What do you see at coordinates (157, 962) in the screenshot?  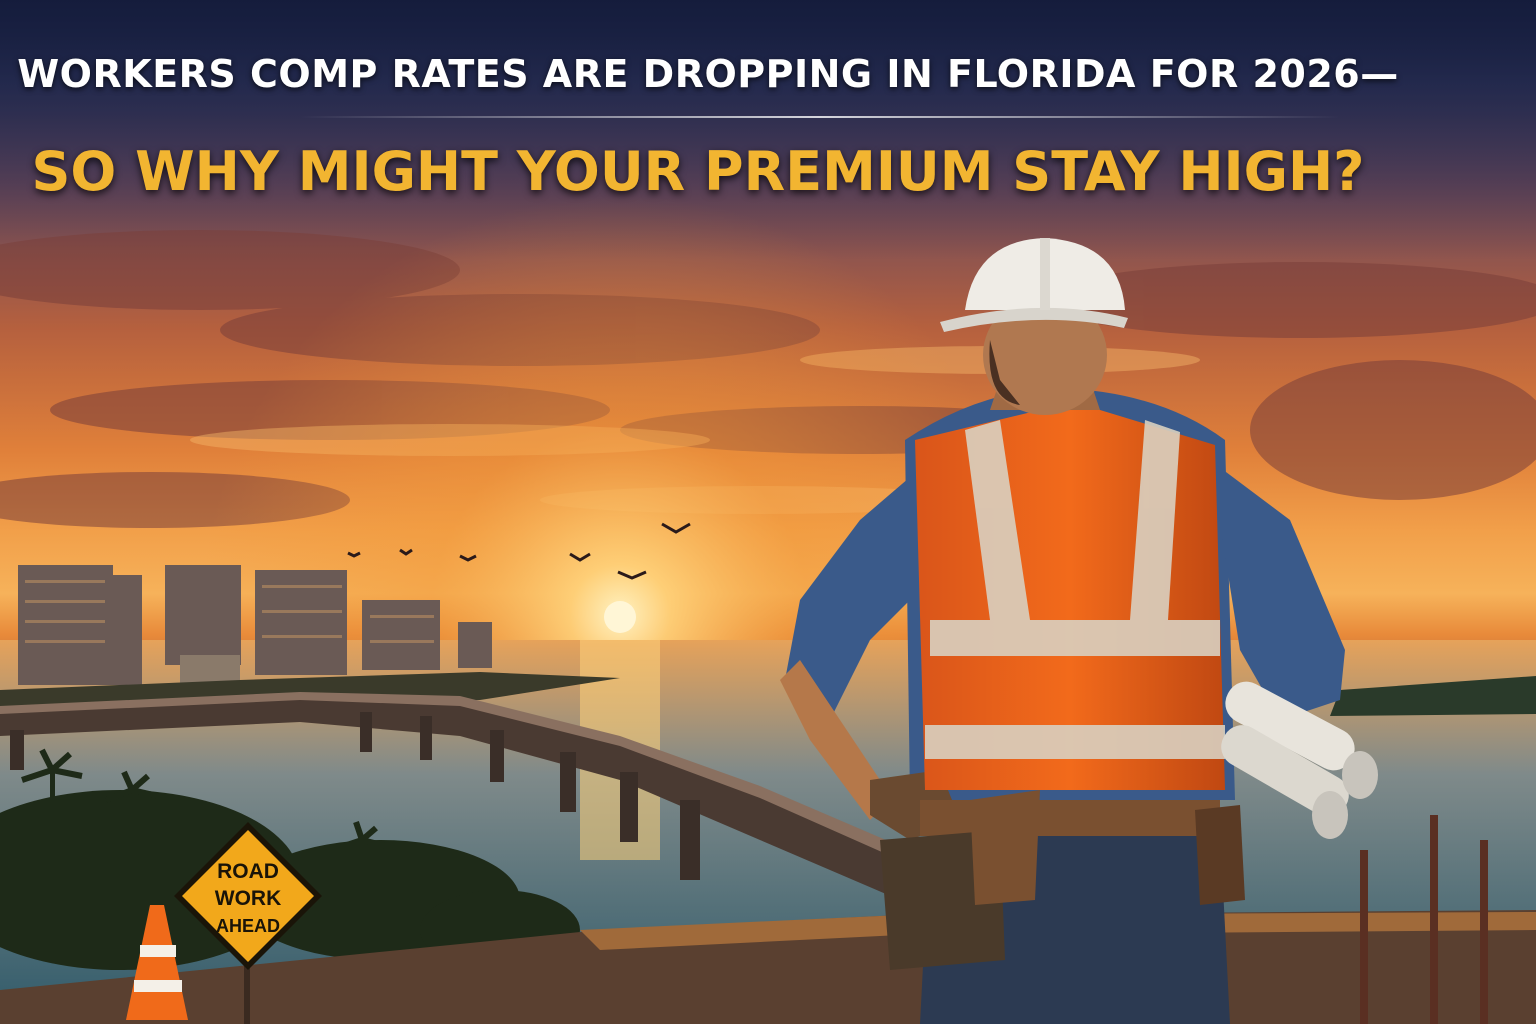 I see `traffic-cone` at bounding box center [157, 962].